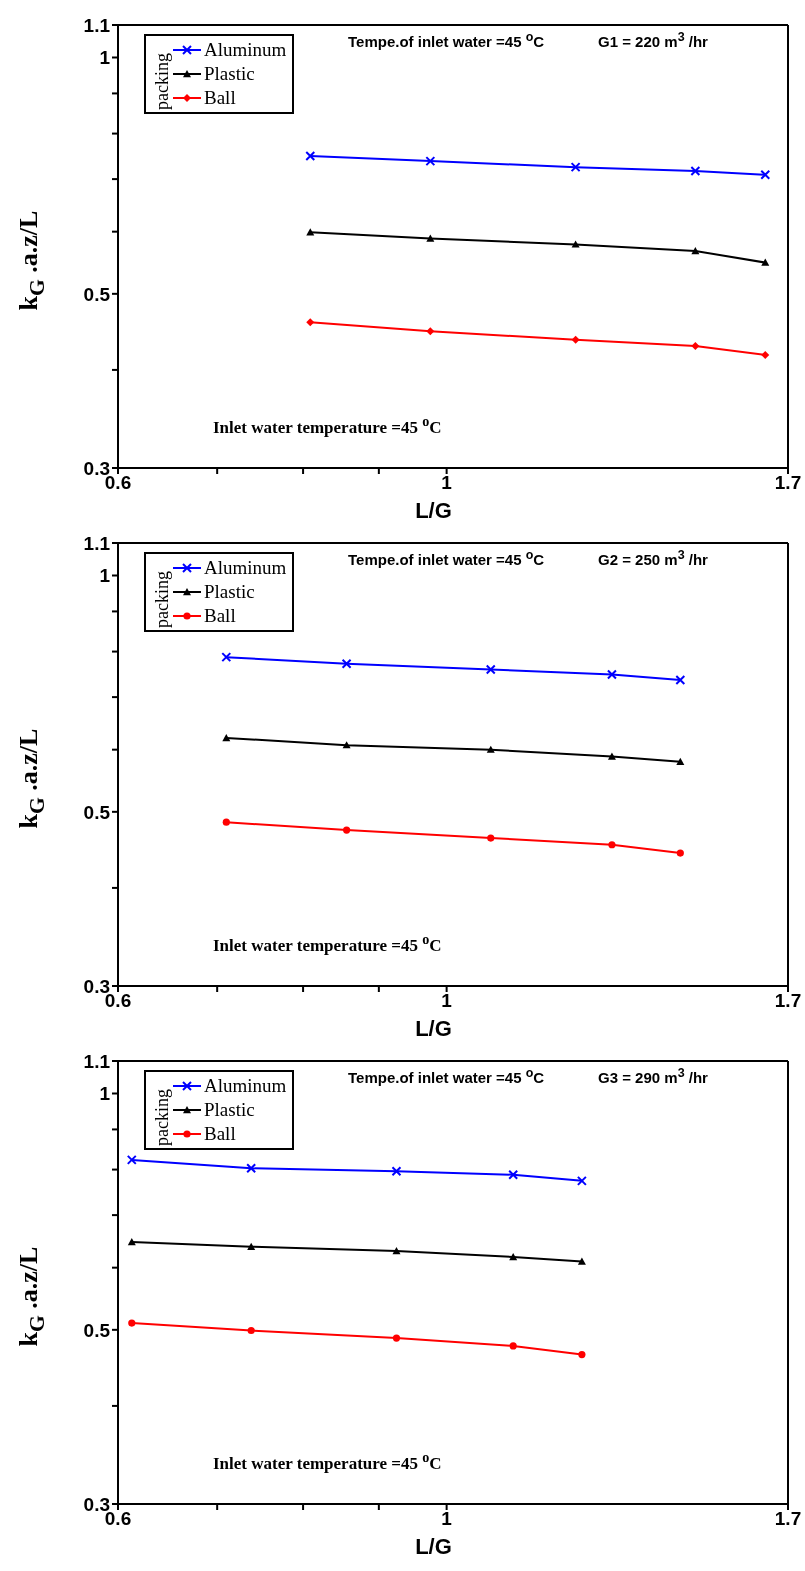 The width and height of the screenshot is (805, 1571). What do you see at coordinates (653, 1076) in the screenshot?
I see `annotation: G3 = 290 m$^{3}$ /hr` at bounding box center [653, 1076].